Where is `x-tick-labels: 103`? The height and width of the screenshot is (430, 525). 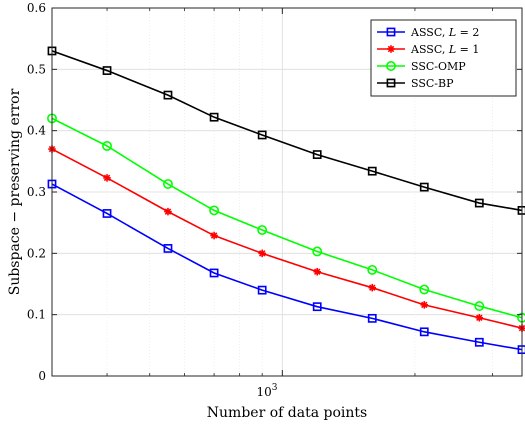 x-tick-labels: 103 is located at coordinates (266, 391).